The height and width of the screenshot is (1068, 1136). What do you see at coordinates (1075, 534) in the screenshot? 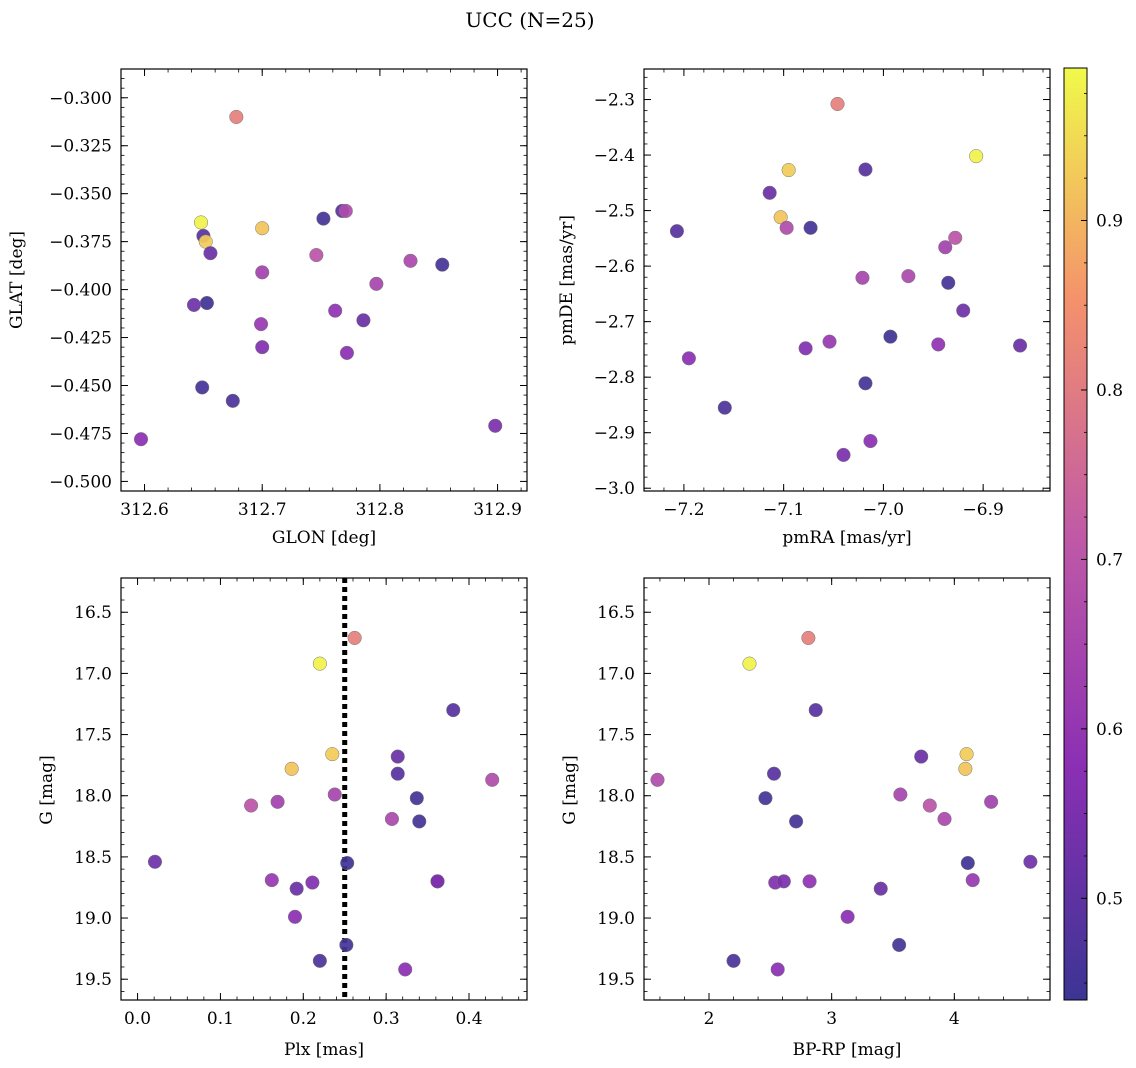
I see `colorbar-gradient` at bounding box center [1075, 534].